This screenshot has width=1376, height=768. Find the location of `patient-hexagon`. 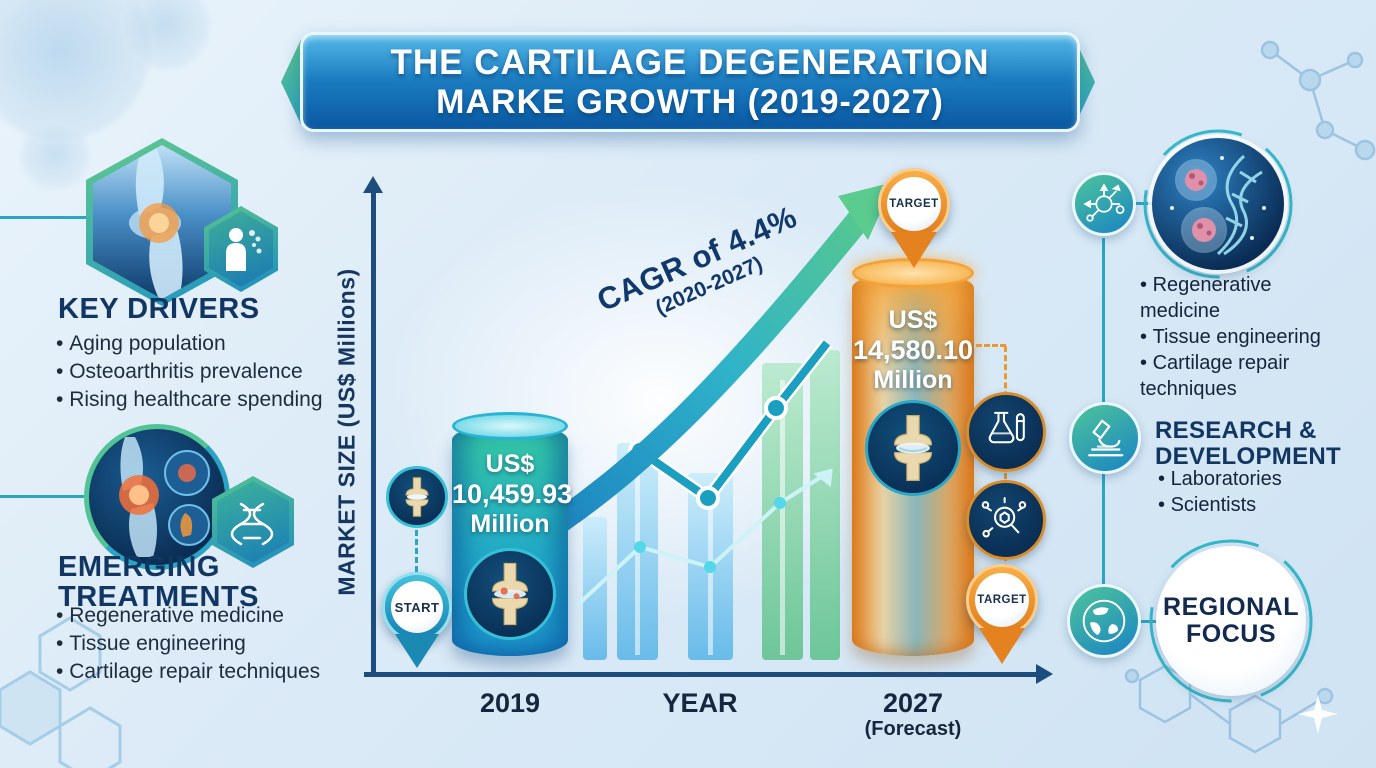

patient-hexagon is located at coordinates (241, 249).